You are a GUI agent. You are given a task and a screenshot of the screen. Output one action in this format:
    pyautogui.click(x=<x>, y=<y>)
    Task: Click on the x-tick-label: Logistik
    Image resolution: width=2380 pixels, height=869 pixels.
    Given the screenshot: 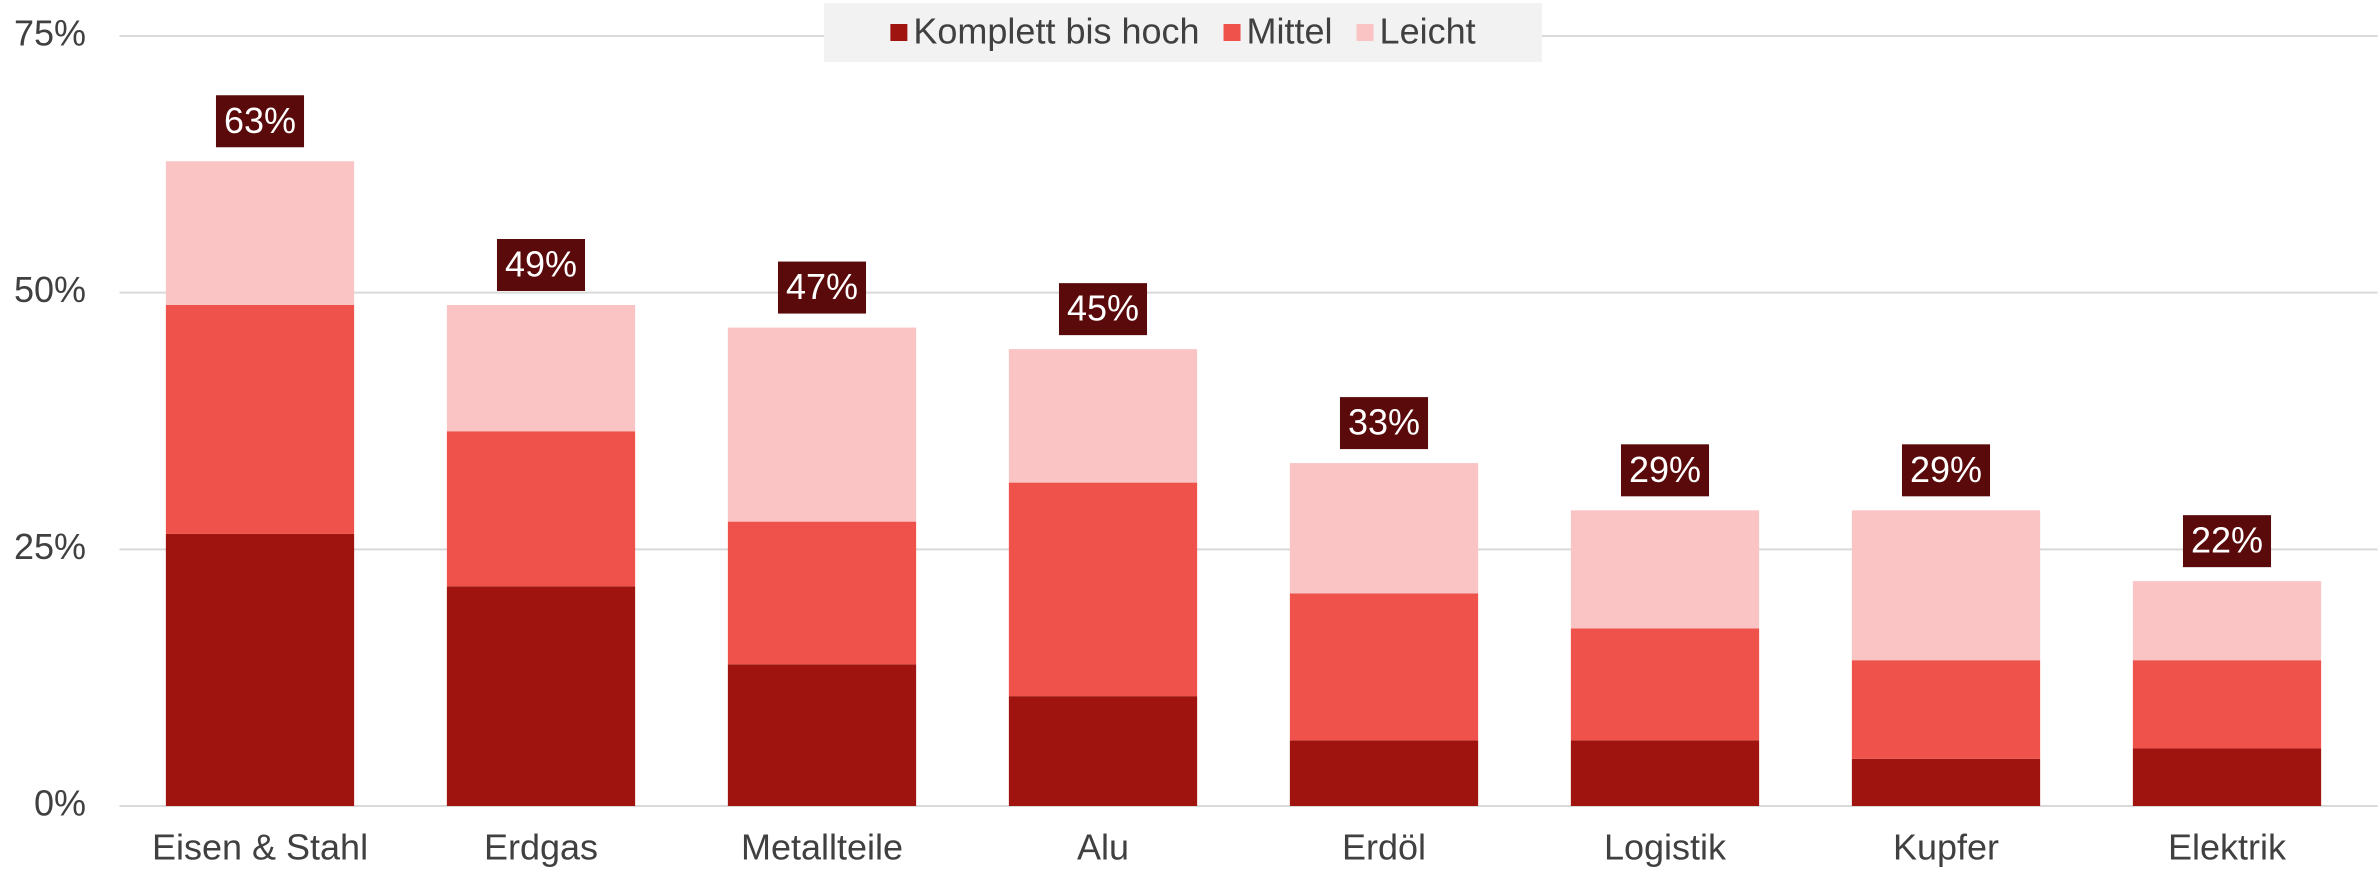 What is the action you would take?
    pyautogui.click(x=1665, y=847)
    